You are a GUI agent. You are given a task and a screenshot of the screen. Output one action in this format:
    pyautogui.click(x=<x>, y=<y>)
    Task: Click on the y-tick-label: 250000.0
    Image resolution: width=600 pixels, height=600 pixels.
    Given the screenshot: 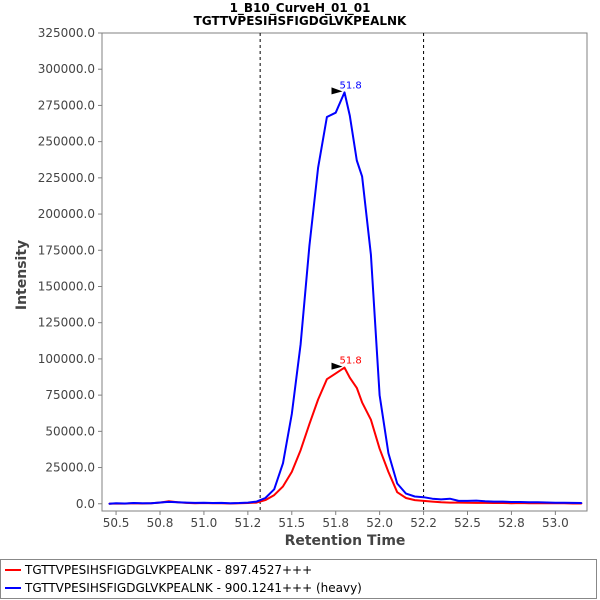 What is the action you would take?
    pyautogui.click(x=66, y=142)
    